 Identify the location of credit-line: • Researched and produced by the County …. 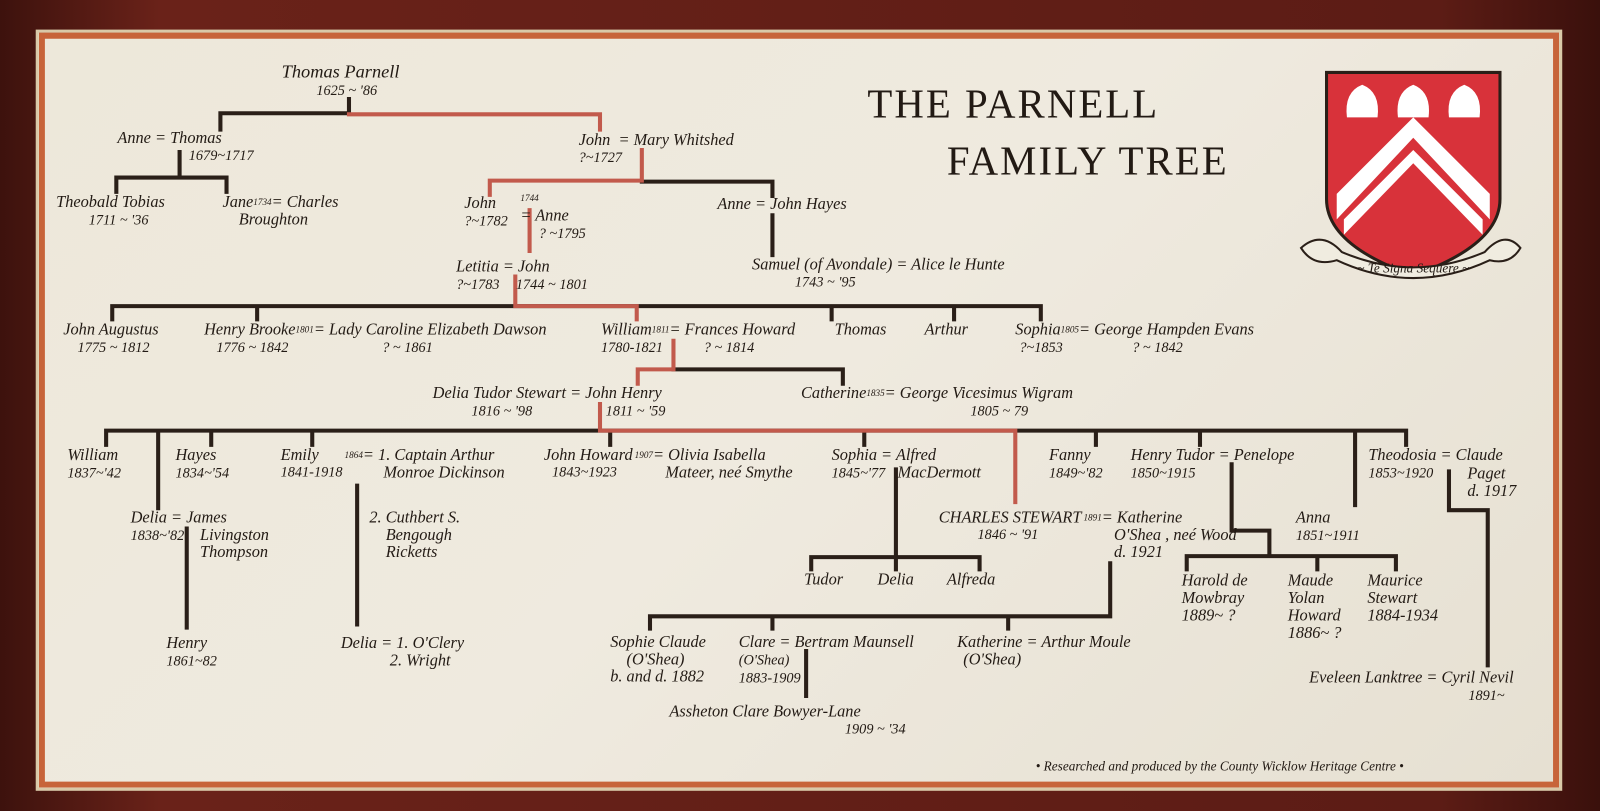
(1219, 766).